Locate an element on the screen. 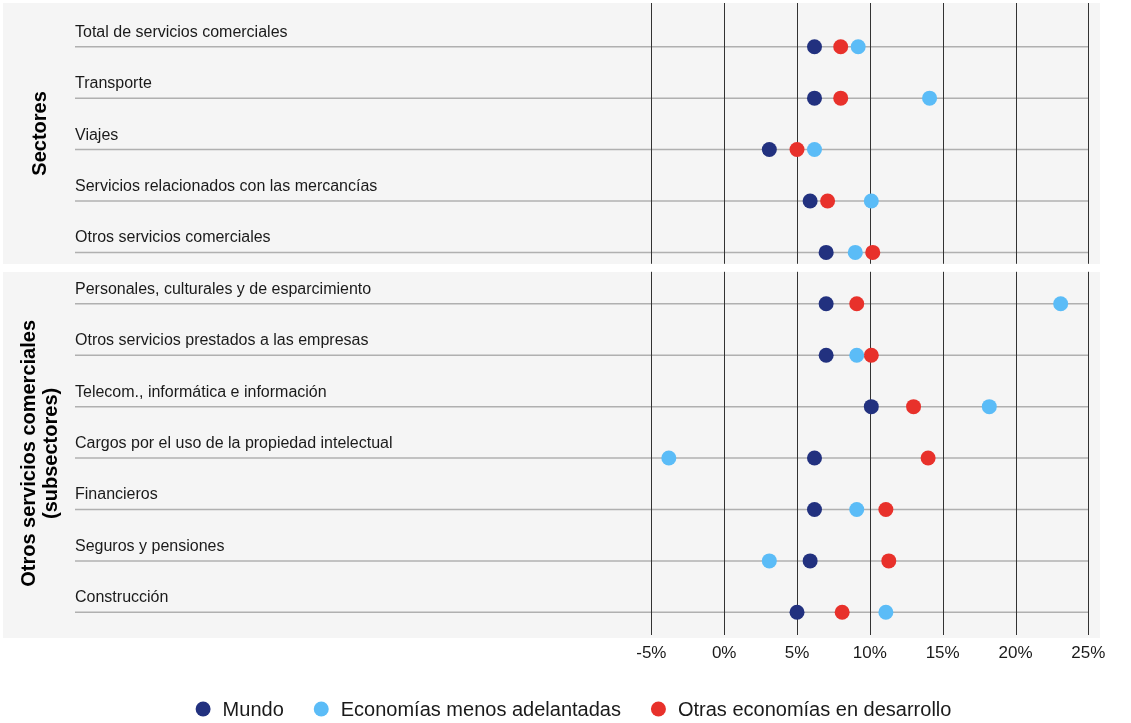 The width and height of the screenshot is (1131, 723). x-tick-label: 20% is located at coordinates (1015, 652).